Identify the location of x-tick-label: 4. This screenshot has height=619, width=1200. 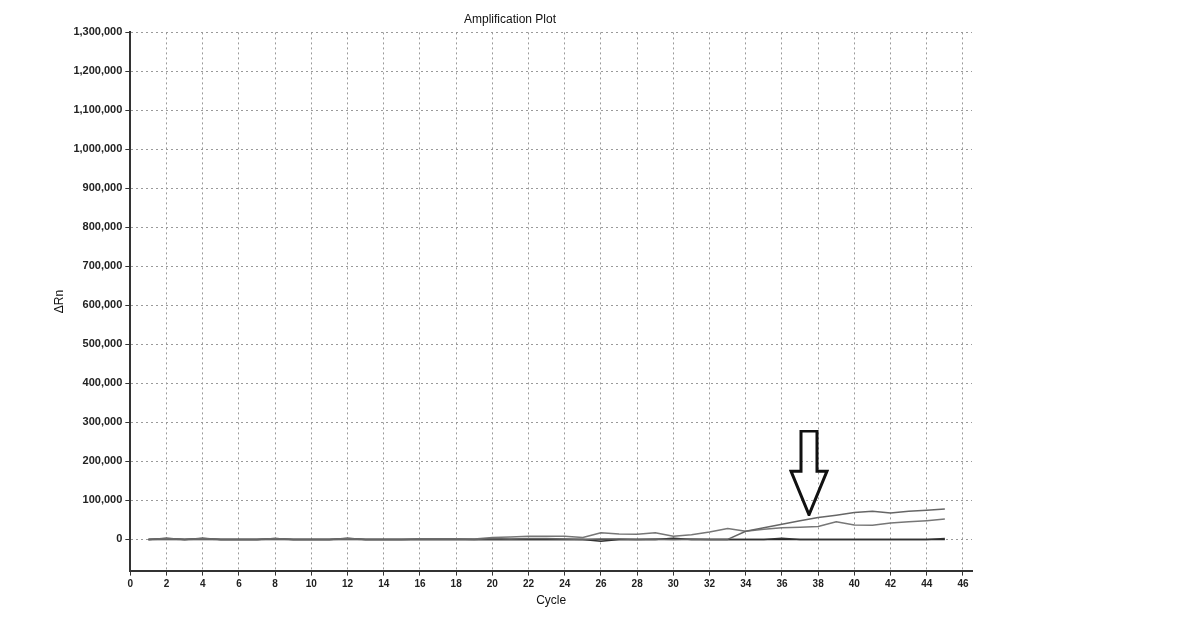
(202, 584).